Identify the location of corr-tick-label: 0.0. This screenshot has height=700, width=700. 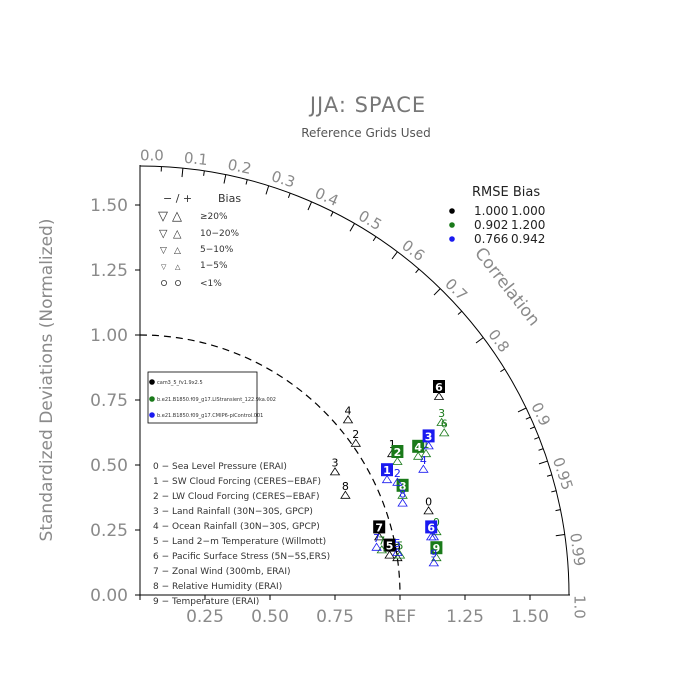
(152, 156).